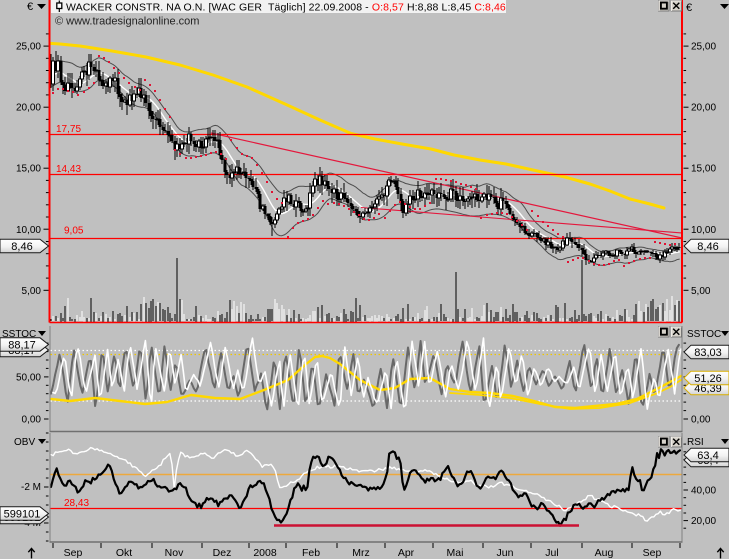  Describe the element at coordinates (708, 389) in the screenshot. I see `svg-text: 46,39` at that location.